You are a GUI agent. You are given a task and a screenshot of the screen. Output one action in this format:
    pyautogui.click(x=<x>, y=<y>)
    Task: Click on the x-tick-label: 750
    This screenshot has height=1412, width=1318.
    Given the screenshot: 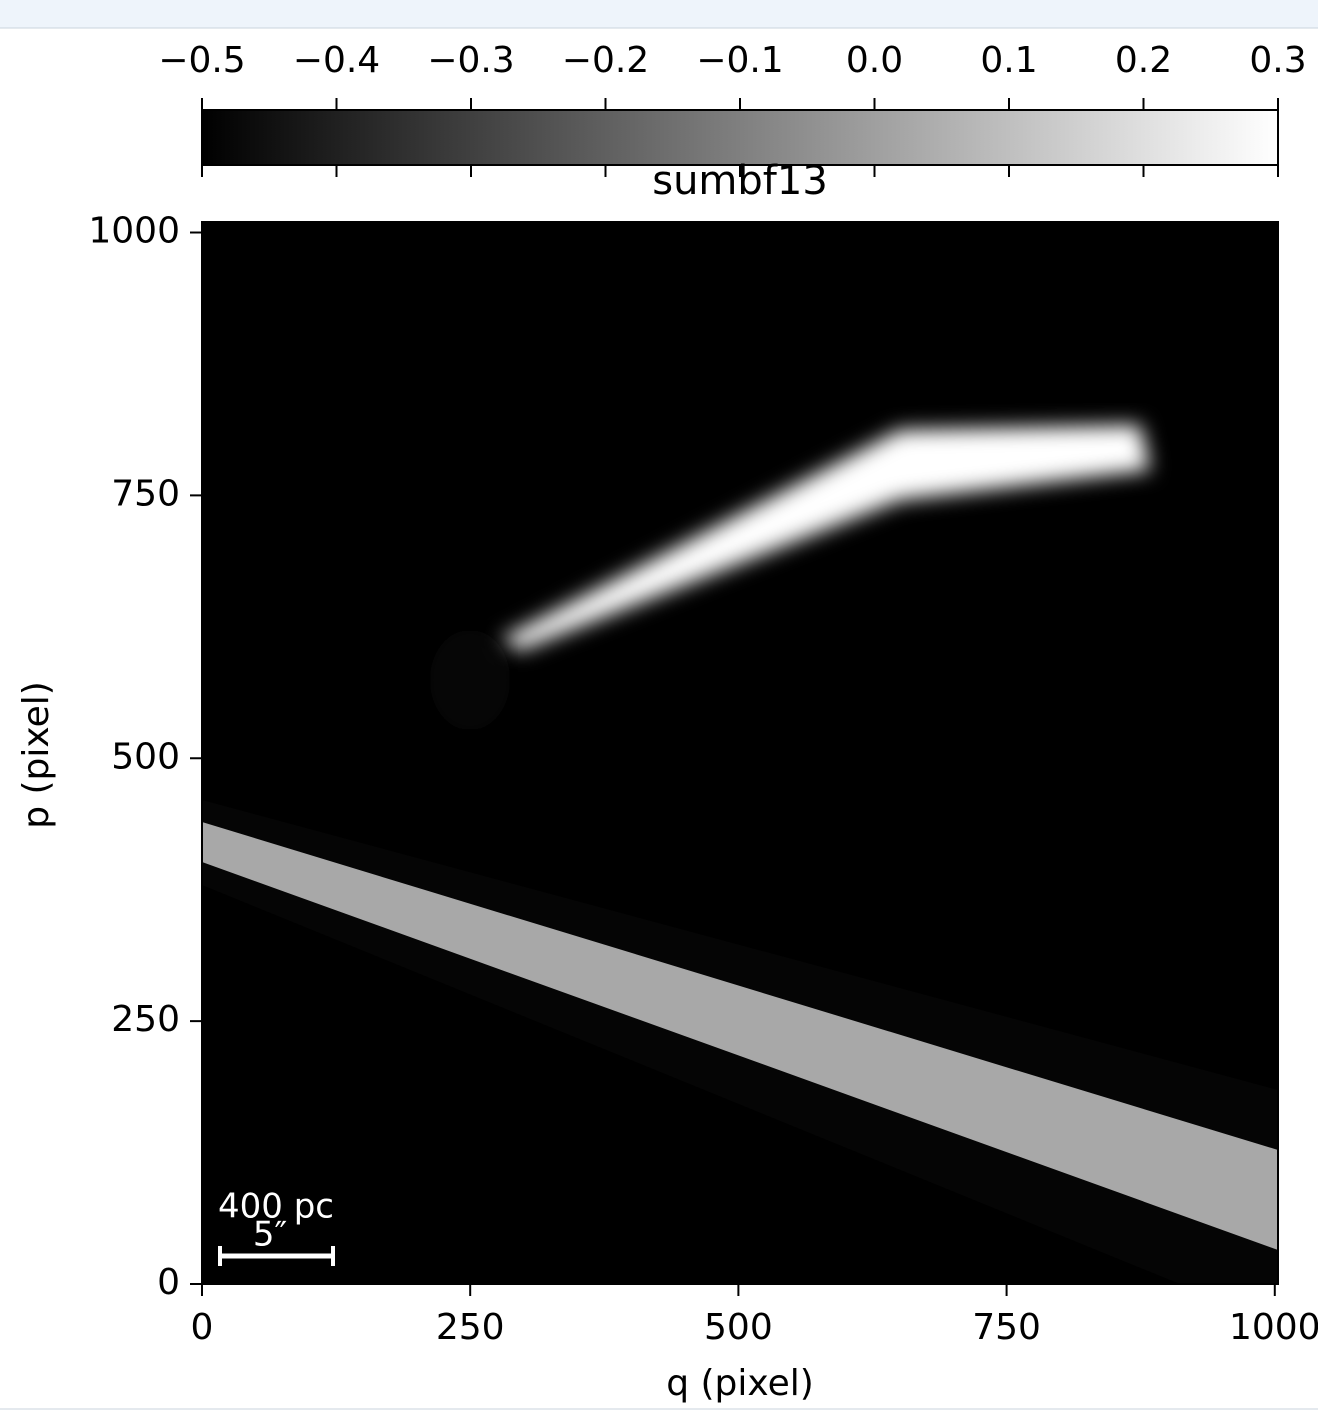 What is the action you would take?
    pyautogui.click(x=1006, y=1327)
    